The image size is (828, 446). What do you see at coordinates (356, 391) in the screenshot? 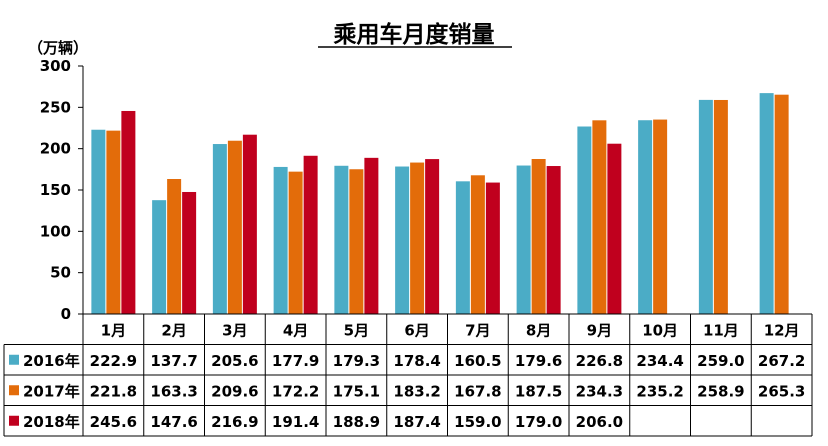
I see `data-label: 175.1` at bounding box center [356, 391].